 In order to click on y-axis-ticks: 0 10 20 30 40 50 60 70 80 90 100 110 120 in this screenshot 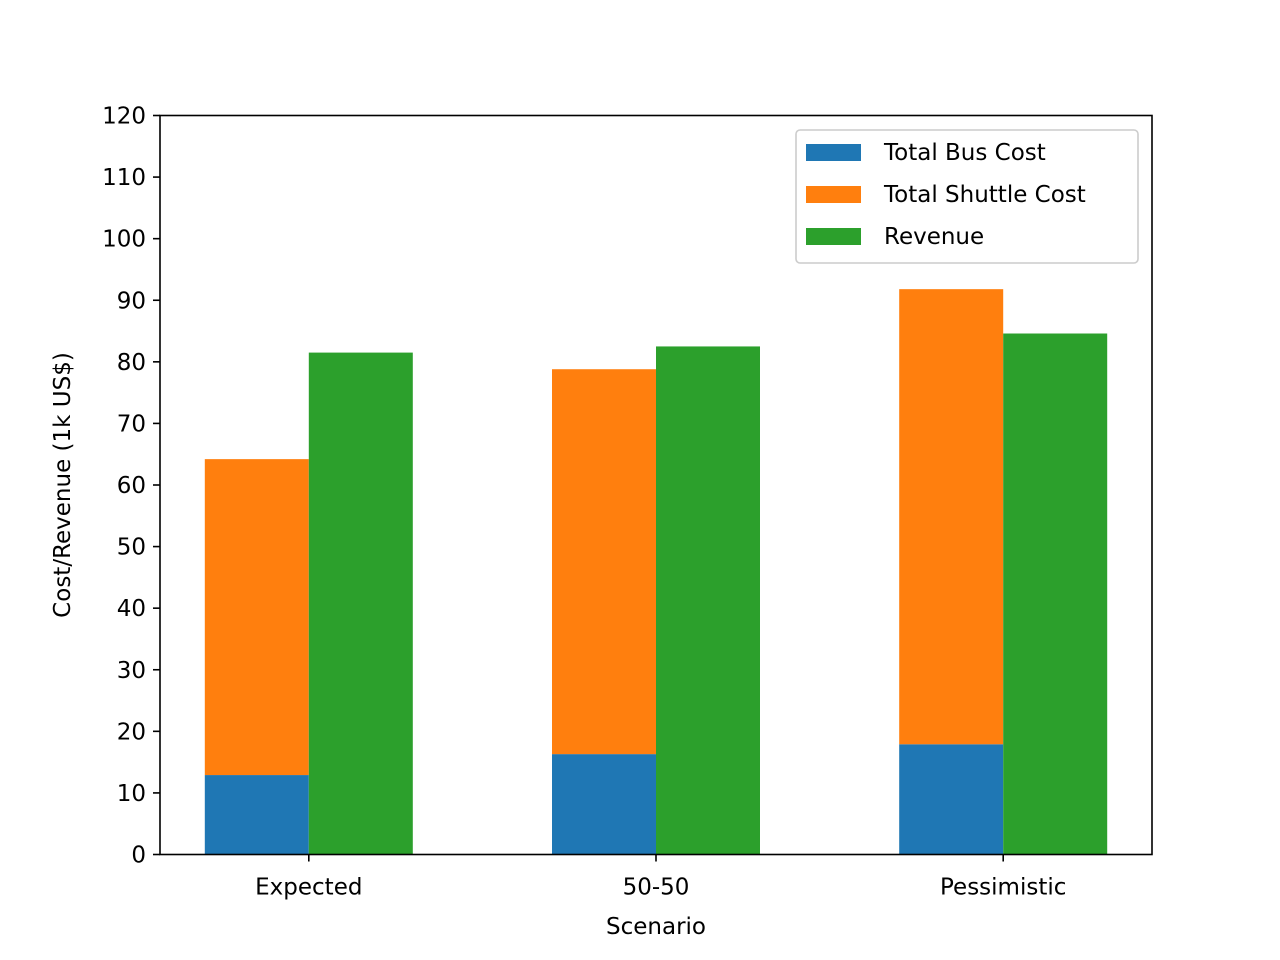, I will do `click(131, 486)`.